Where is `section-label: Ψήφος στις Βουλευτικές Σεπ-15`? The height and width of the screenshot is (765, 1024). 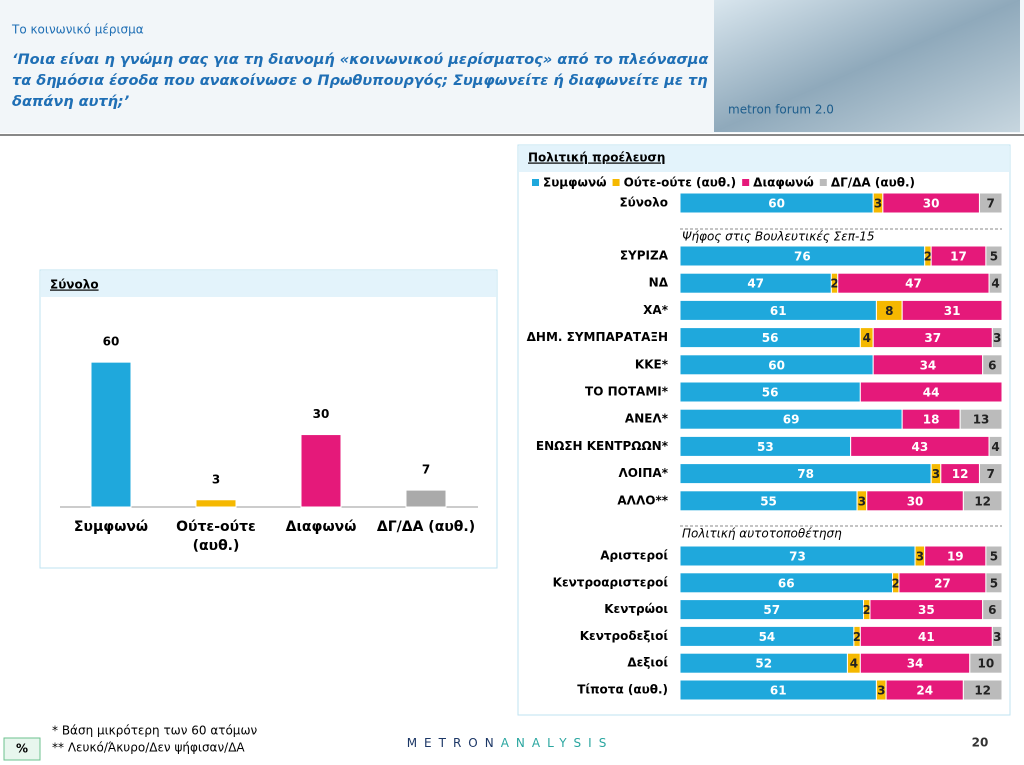
section-label: Ψήφος στις Βουλευτικές Σεπ-15 is located at coordinates (778, 237).